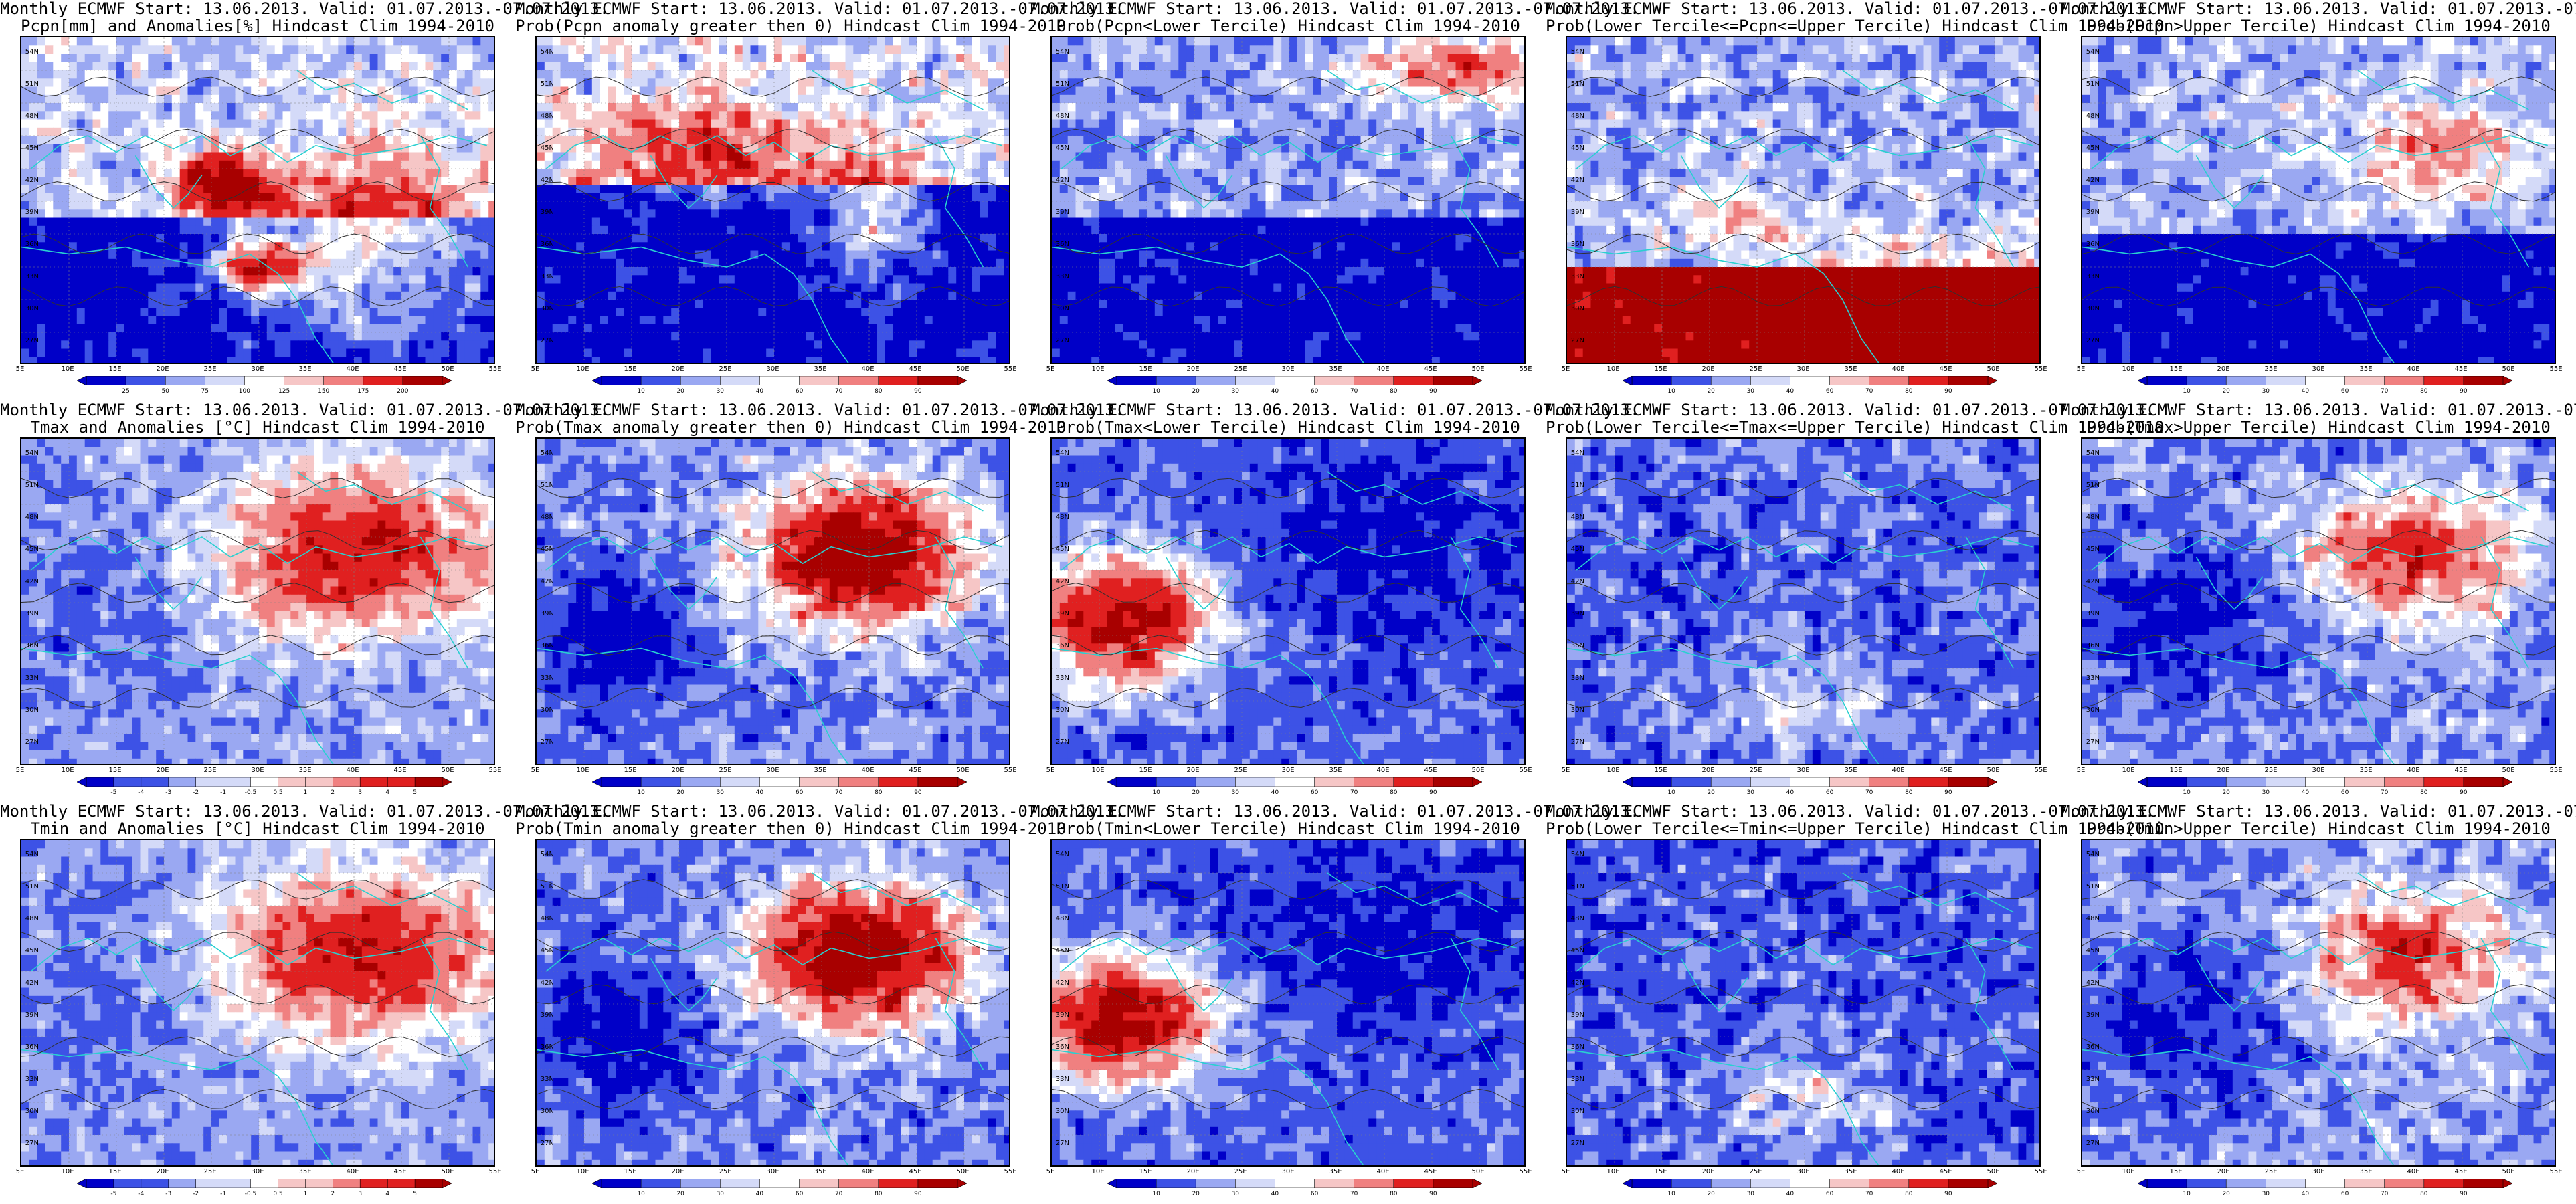 The width and height of the screenshot is (2576, 1204). What do you see at coordinates (224, 792) in the screenshot?
I see `colorbar-tick-label: -1` at bounding box center [224, 792].